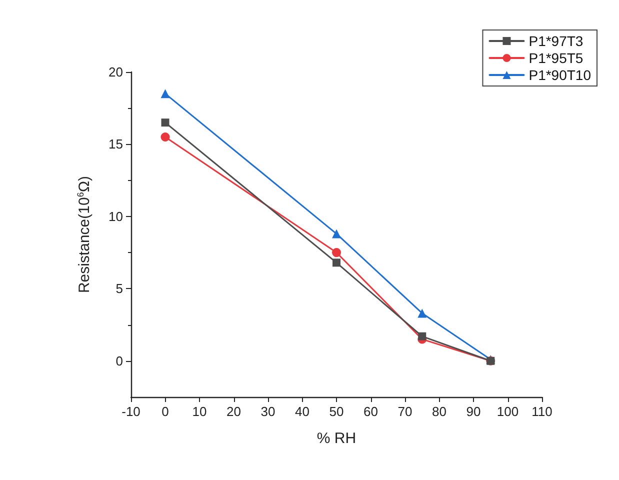 Image resolution: width=619 pixels, height=480 pixels. Describe the element at coordinates (131, 411) in the screenshot. I see `x-tick-label: -10` at that location.